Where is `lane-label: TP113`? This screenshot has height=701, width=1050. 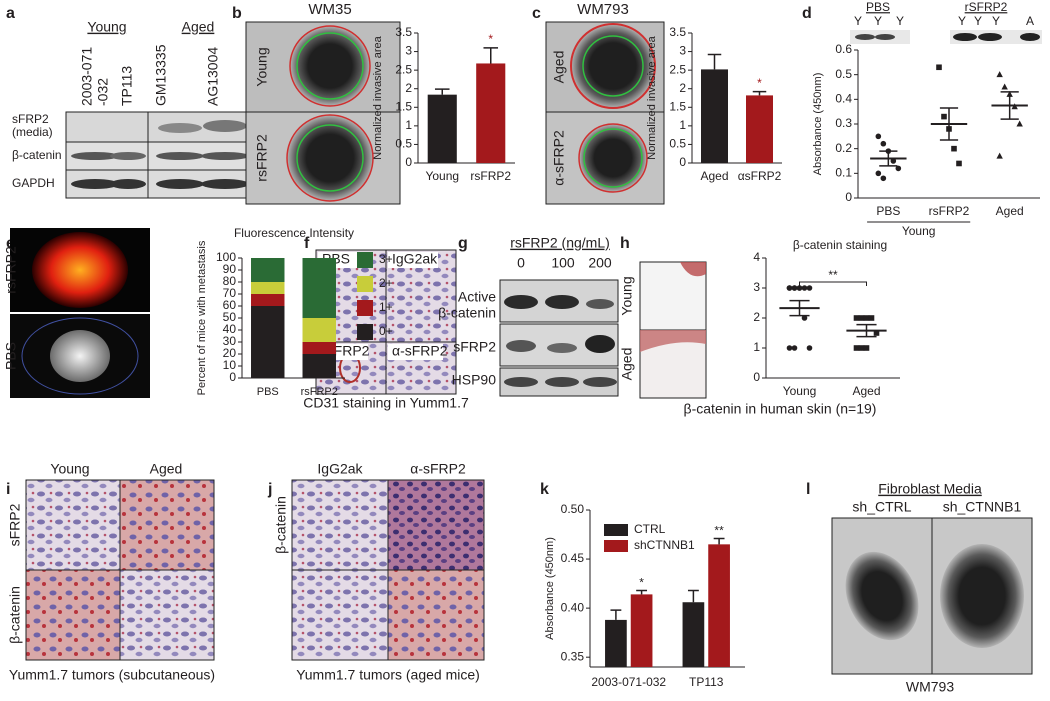 lane-label: TP113 is located at coordinates (127, 86).